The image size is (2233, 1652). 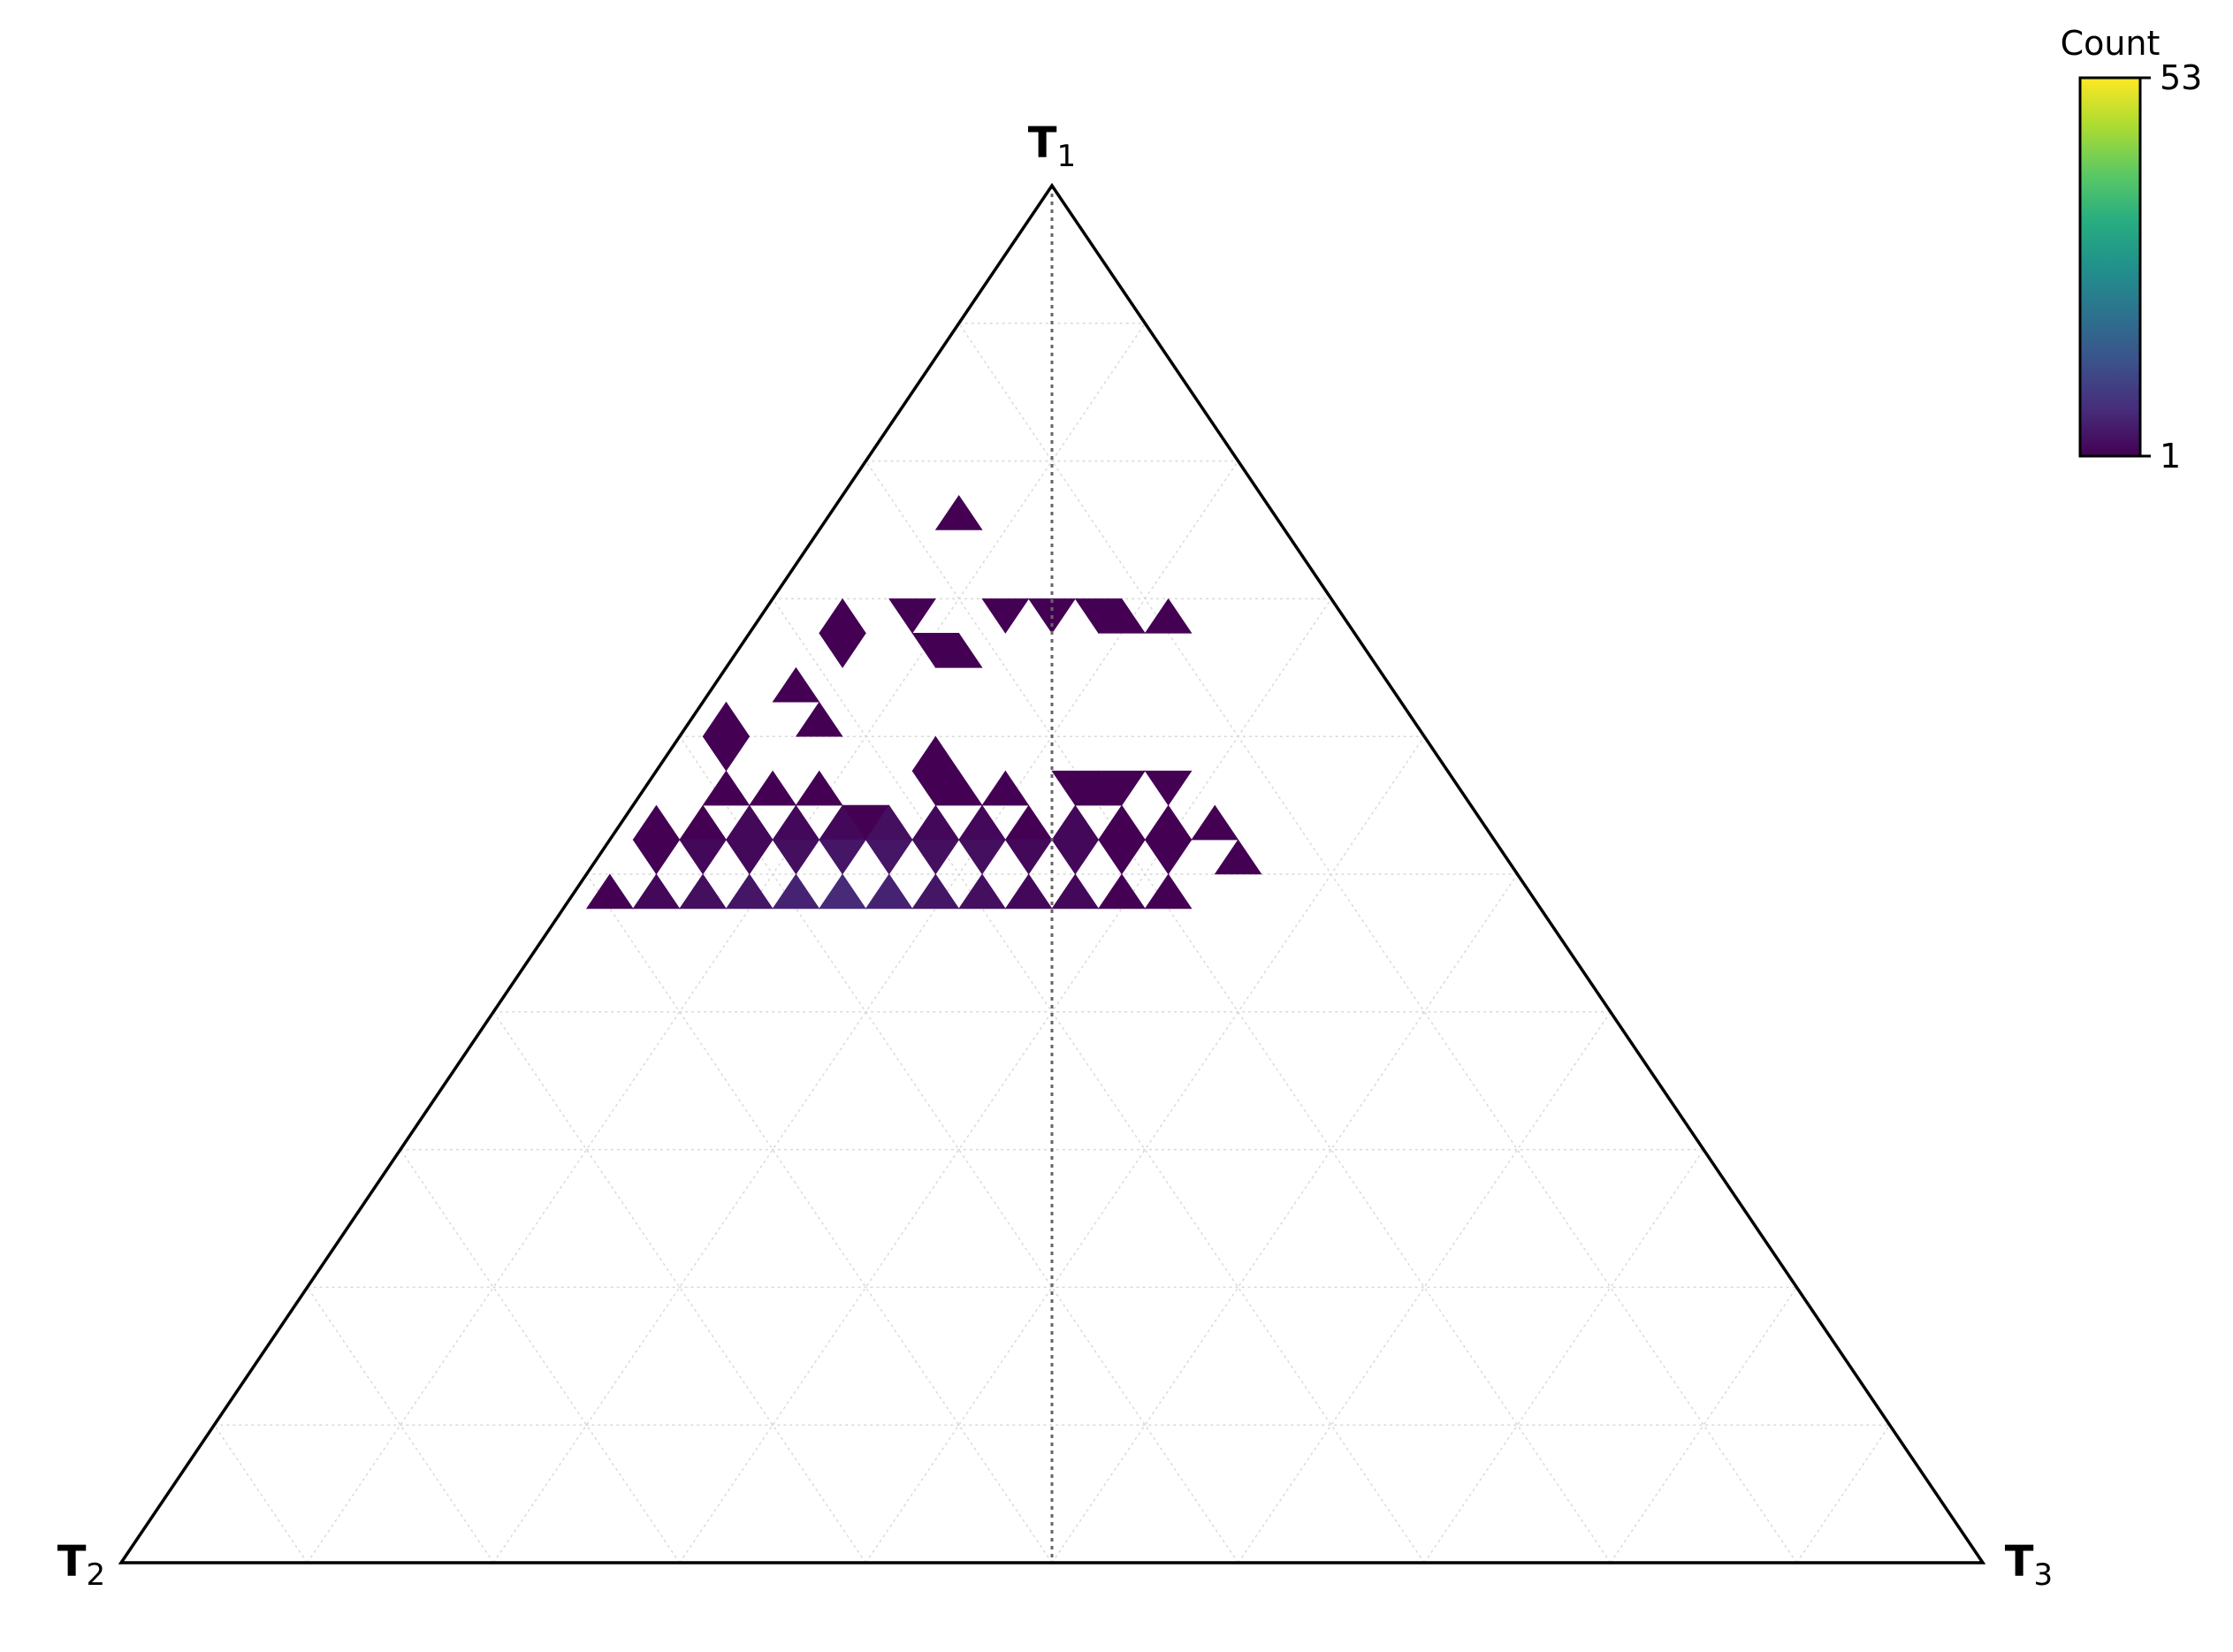 I want to click on colorbar-min-label: 1, so click(x=2170, y=456).